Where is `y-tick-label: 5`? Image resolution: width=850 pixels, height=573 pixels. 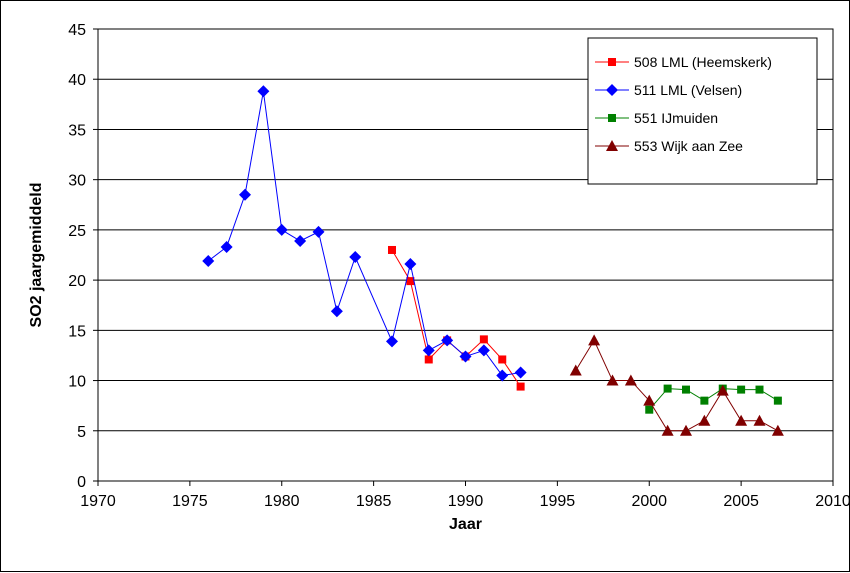
y-tick-label: 5 is located at coordinates (81, 432).